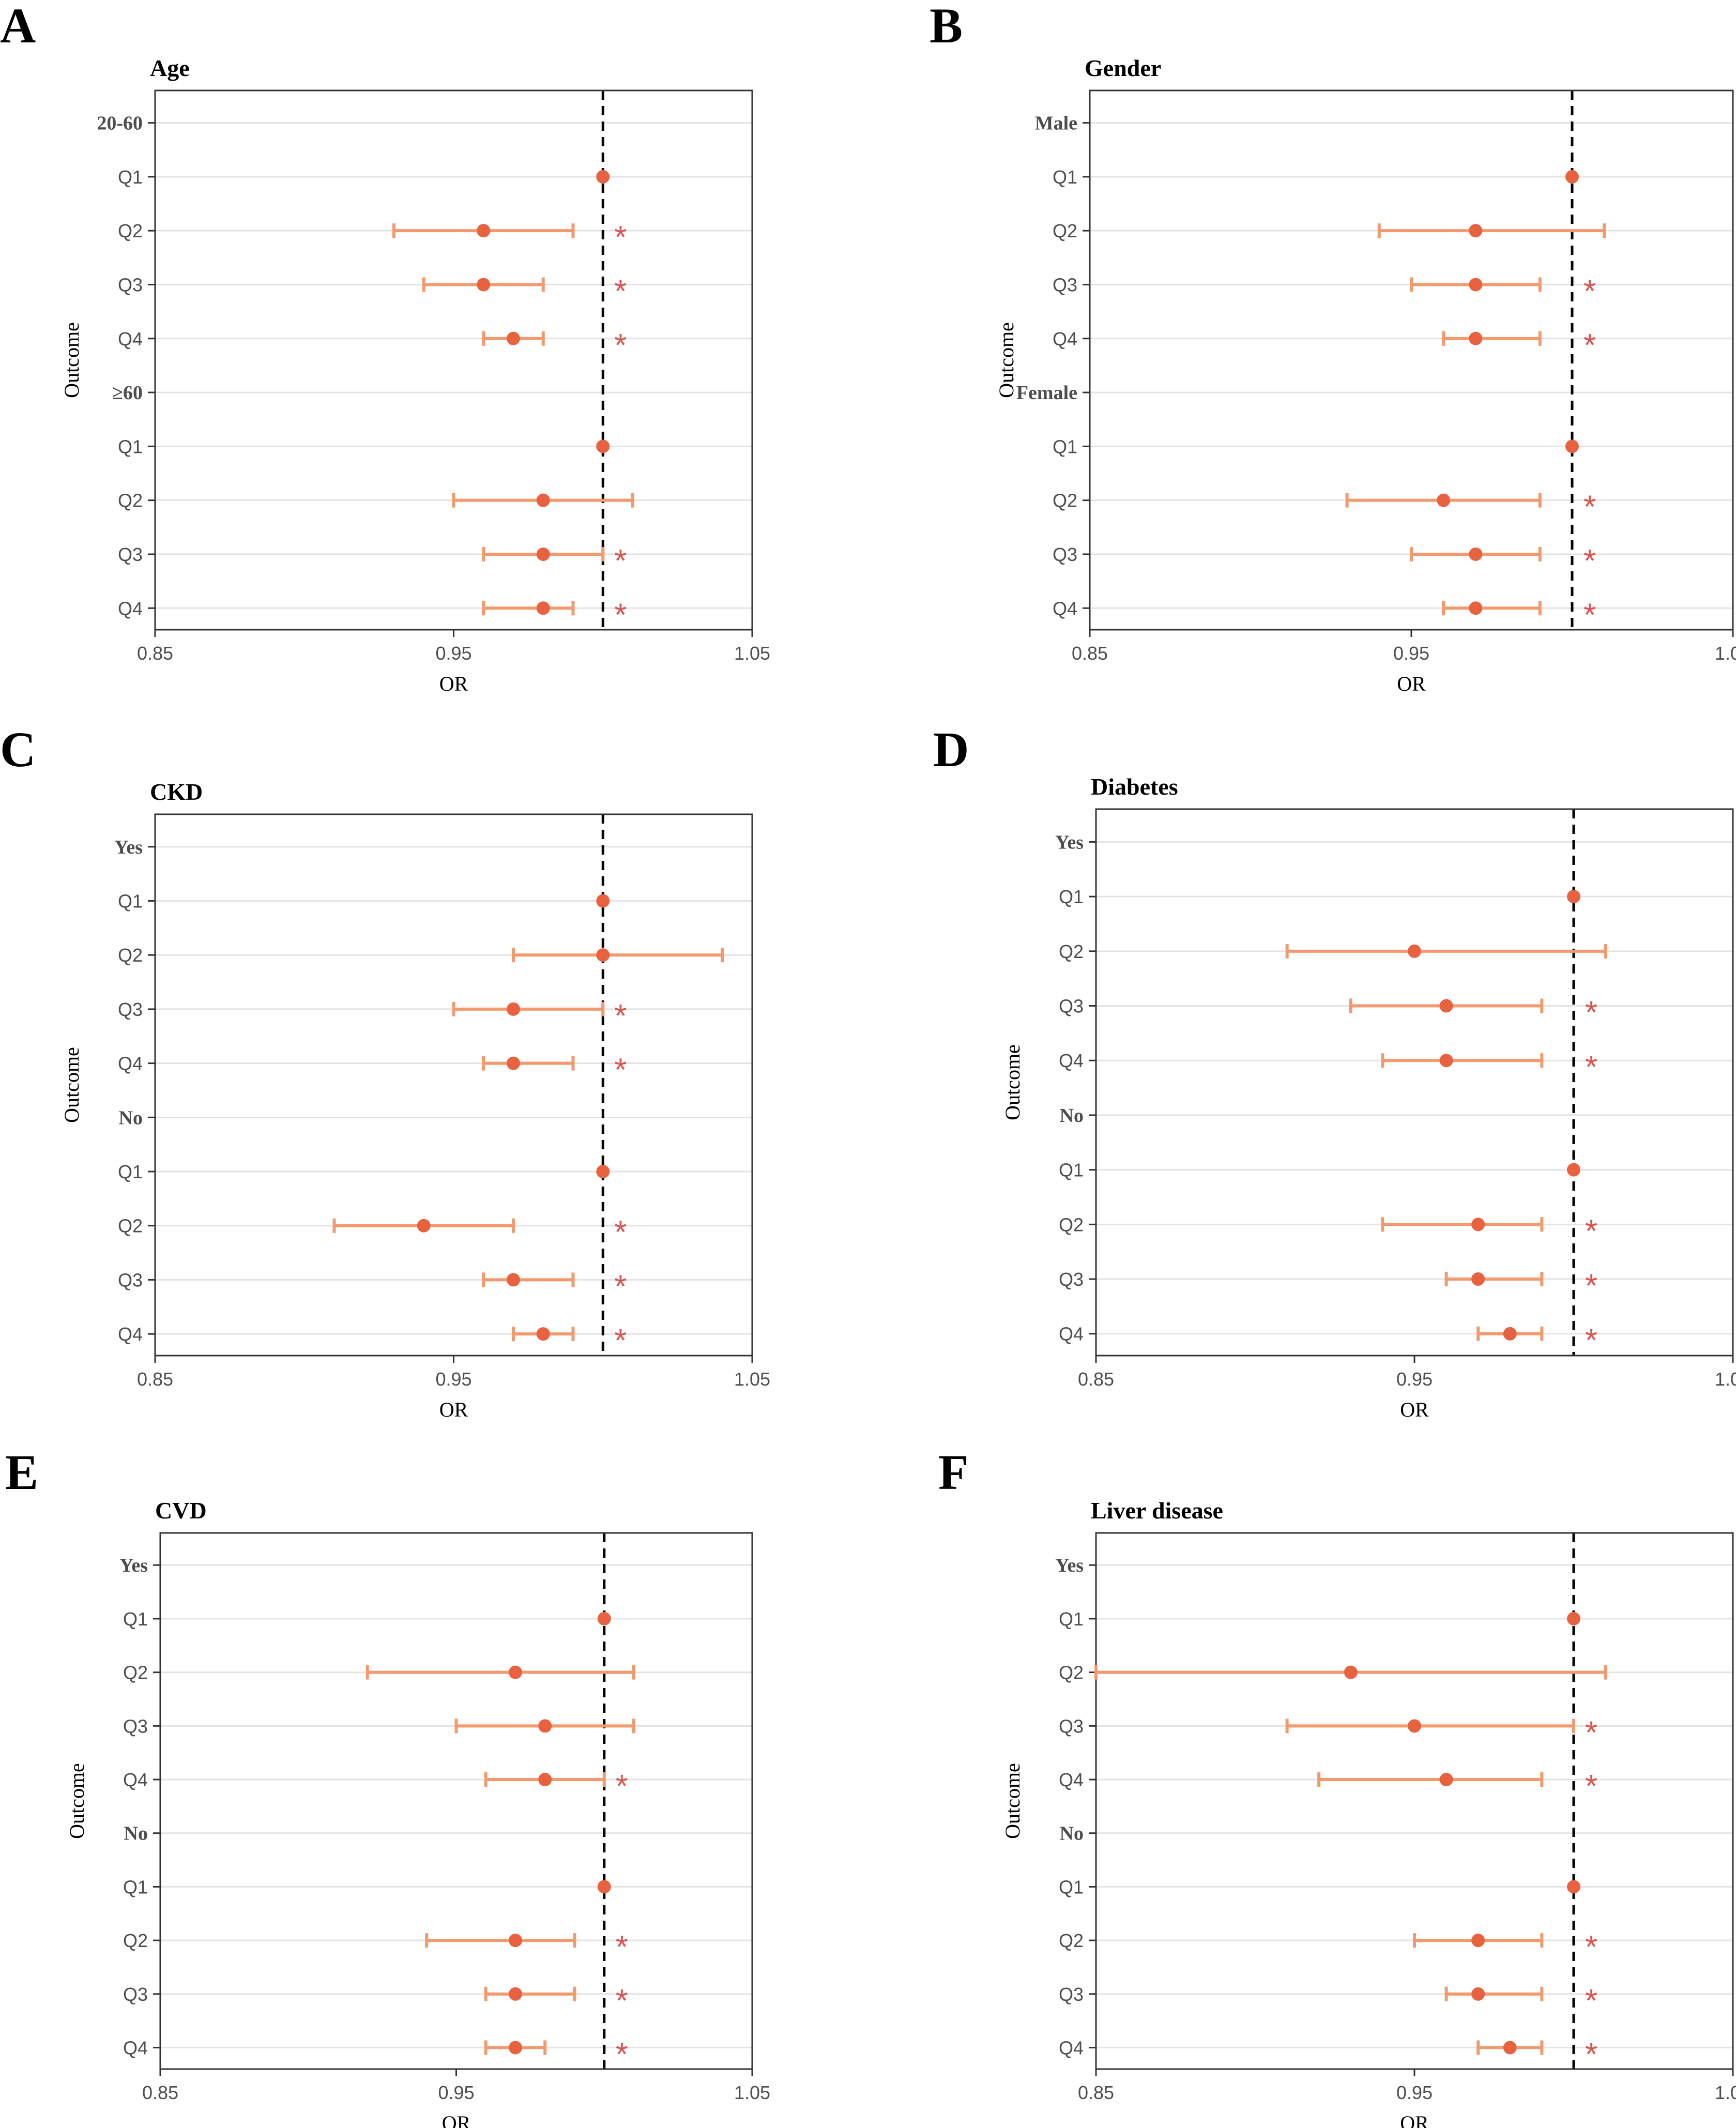  What do you see at coordinates (1007, 360) in the screenshot?
I see `y-axis-title-b: Outcome` at bounding box center [1007, 360].